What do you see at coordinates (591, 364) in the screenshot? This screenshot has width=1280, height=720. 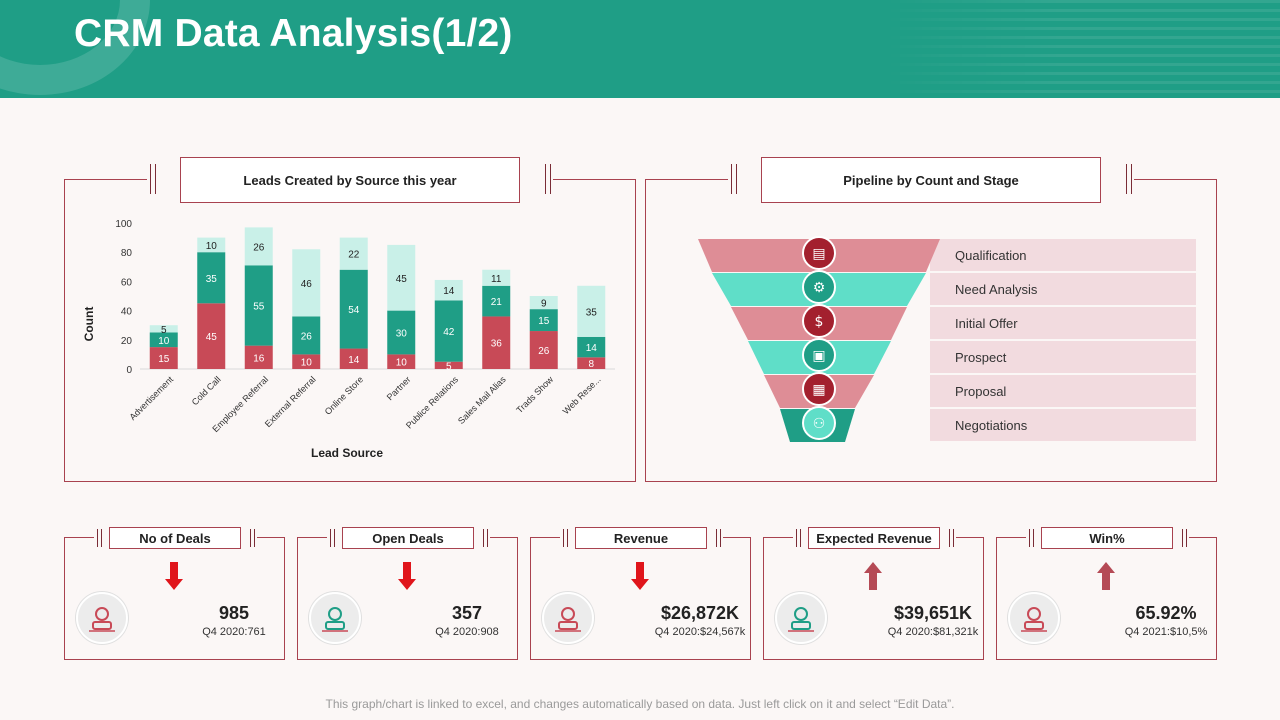 I see `data-label: 8` at bounding box center [591, 364].